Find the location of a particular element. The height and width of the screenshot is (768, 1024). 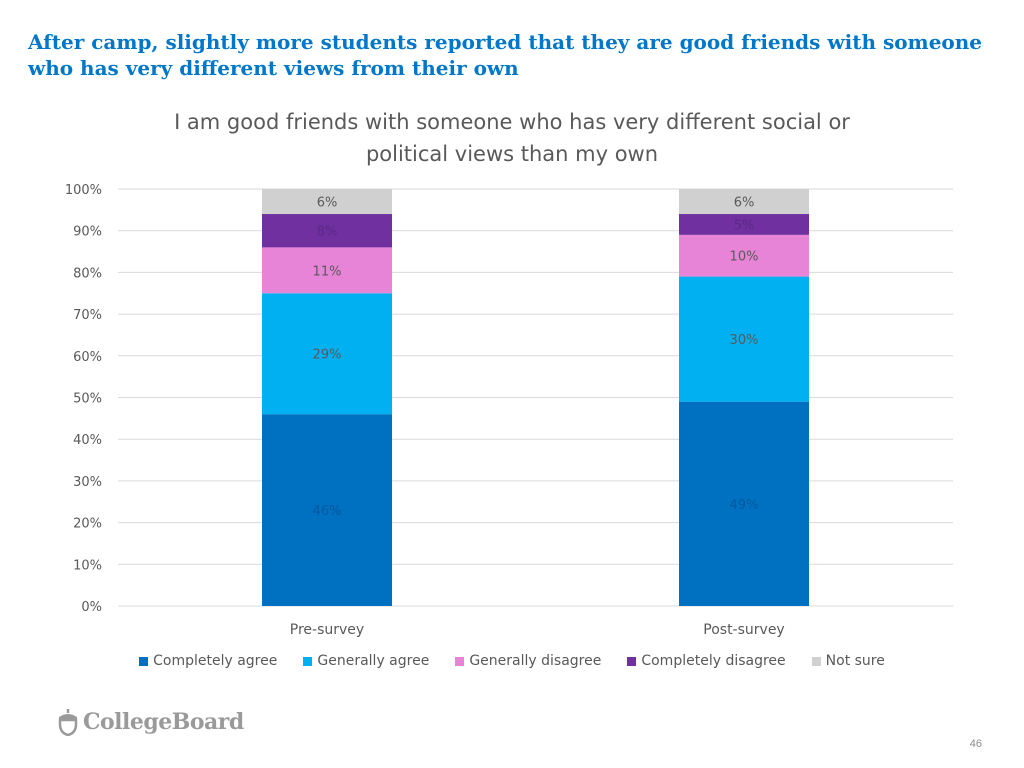

legend-item: Completely agree is located at coordinates (208, 661).